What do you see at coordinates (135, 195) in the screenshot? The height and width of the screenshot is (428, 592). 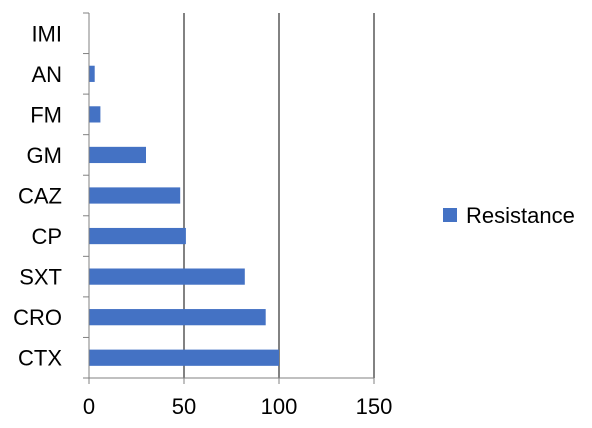 I see `bar-caz` at bounding box center [135, 195].